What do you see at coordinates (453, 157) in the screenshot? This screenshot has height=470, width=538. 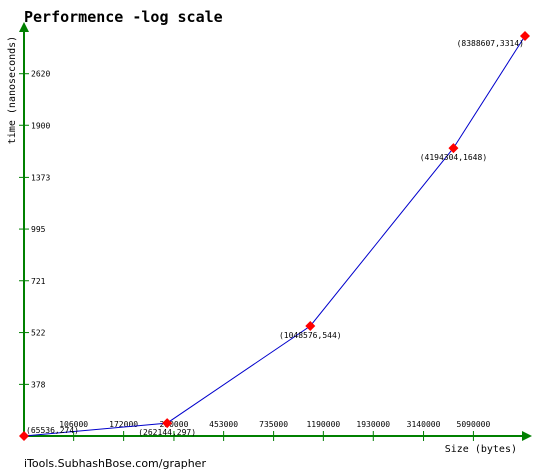 I see `data-label-3: (4194304,1648)` at bounding box center [453, 157].